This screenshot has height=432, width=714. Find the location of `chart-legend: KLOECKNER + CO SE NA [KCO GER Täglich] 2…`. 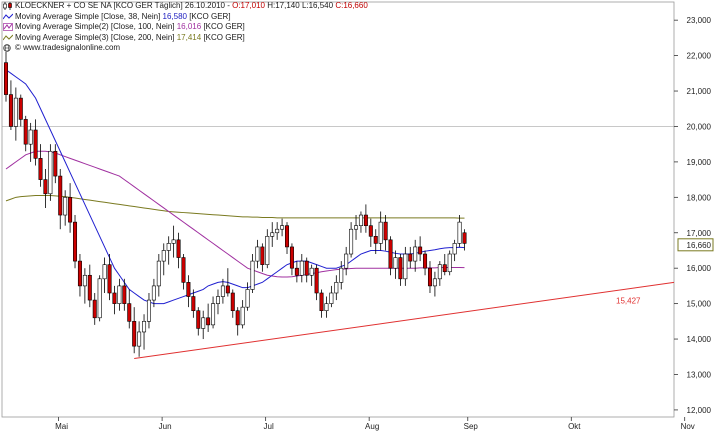

chart-legend: KLOECKNER + CO SE NA [KCO GER Täglich] 2… is located at coordinates (185, 27).